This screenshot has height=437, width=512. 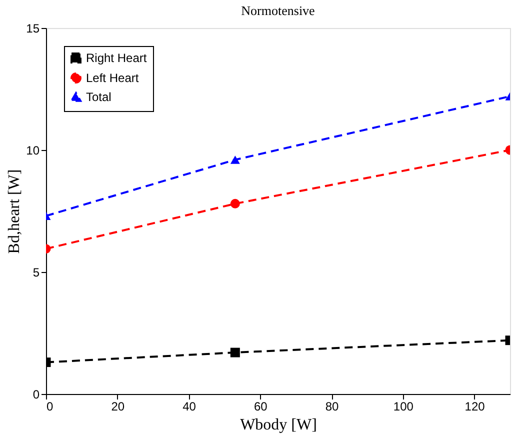 What do you see at coordinates (15, 211) in the screenshot?
I see `y-axis-title: Bd,heart [W]` at bounding box center [15, 211].